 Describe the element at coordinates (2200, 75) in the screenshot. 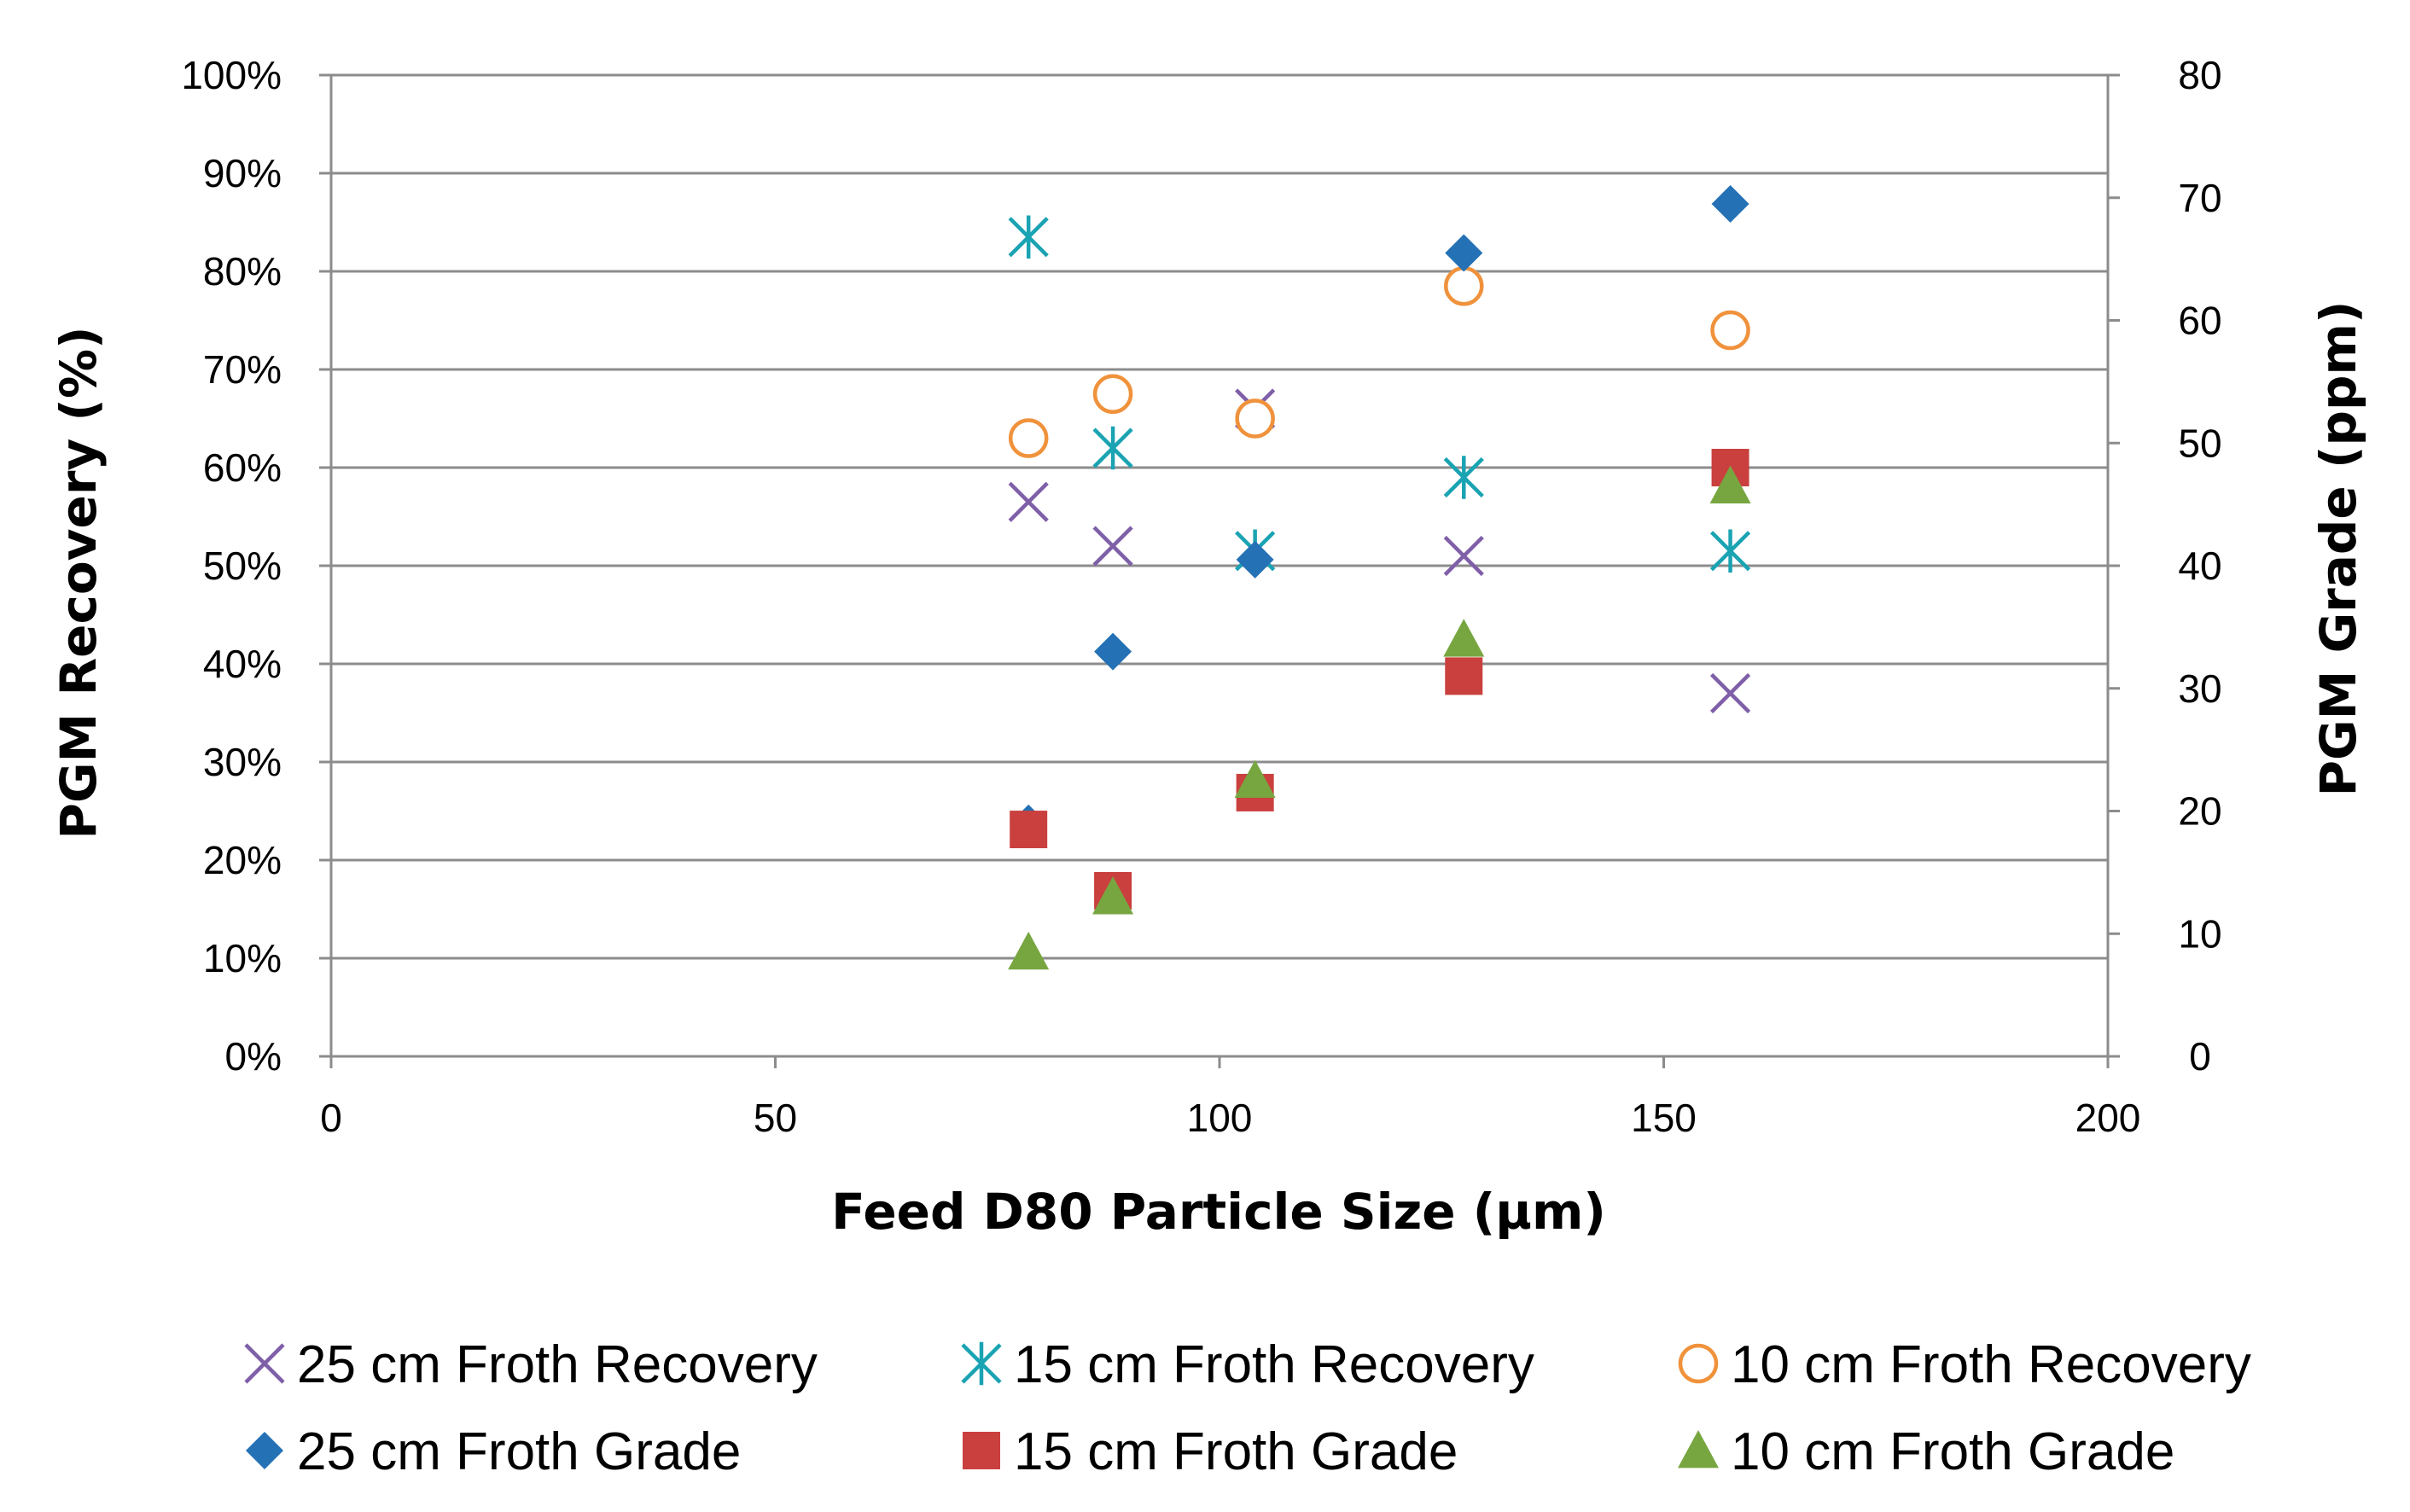

I see `right-y-tick-label: 80` at that location.